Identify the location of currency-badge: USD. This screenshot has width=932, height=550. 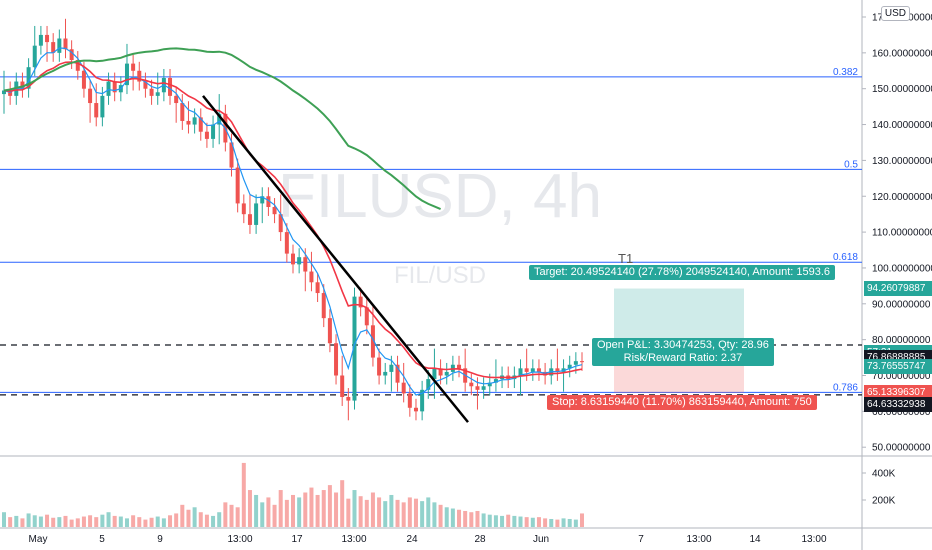
(895, 13).